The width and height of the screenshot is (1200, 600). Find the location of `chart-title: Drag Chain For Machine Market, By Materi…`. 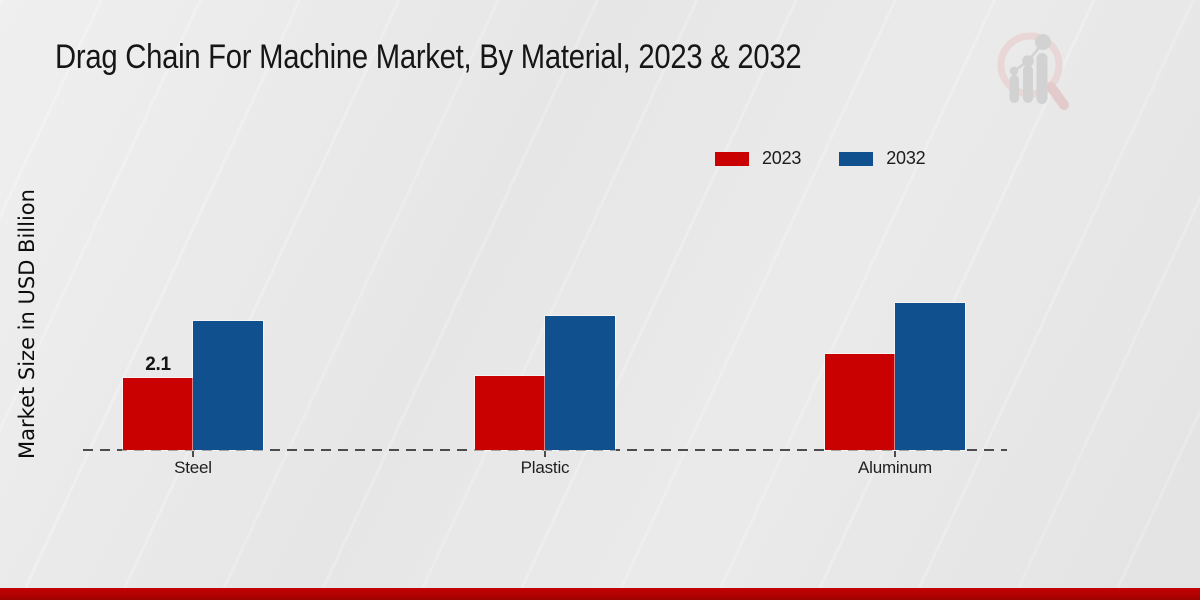

chart-title: Drag Chain For Machine Market, By Materi… is located at coordinates (428, 57).